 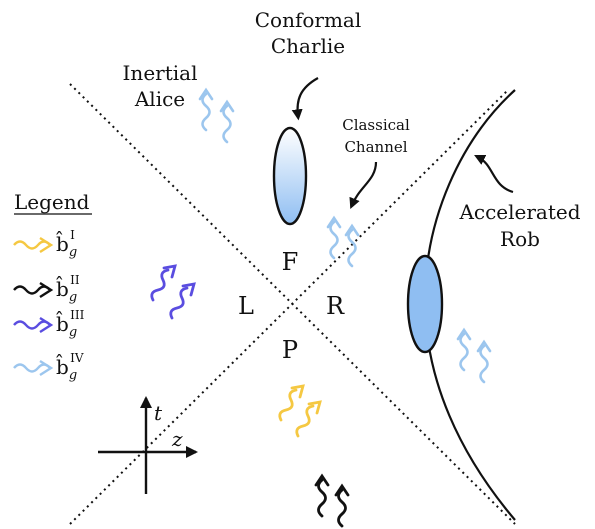 What do you see at coordinates (363, 185) in the screenshot?
I see `classical-pointer-arrow` at bounding box center [363, 185].